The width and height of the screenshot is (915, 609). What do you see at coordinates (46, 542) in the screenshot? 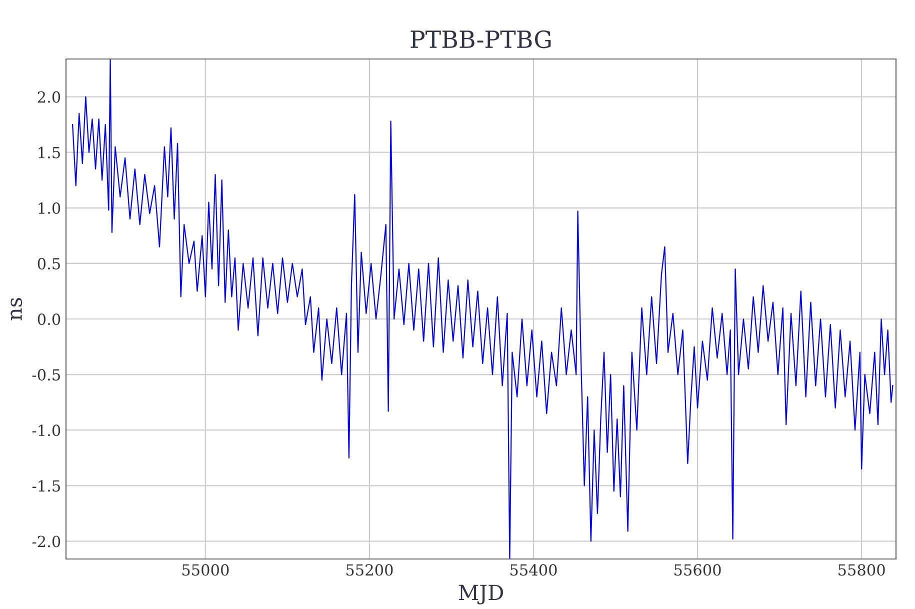
I see `y-tick-label: -2.0` at bounding box center [46, 542].